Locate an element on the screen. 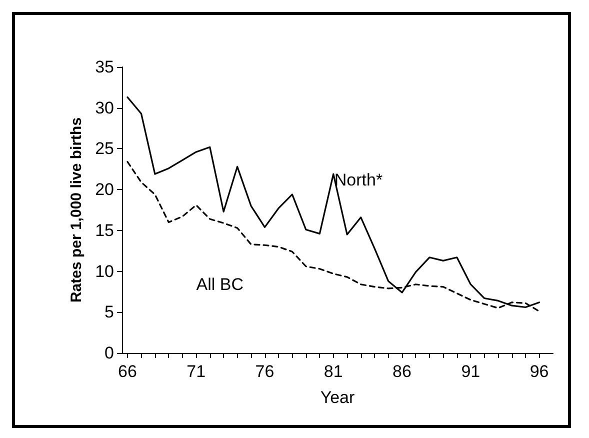  x-tick-label: 96 is located at coordinates (539, 371).